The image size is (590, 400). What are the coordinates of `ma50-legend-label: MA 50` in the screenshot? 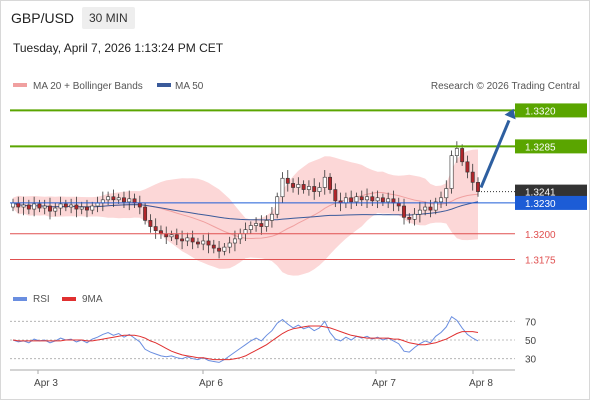 It's located at (189, 86).